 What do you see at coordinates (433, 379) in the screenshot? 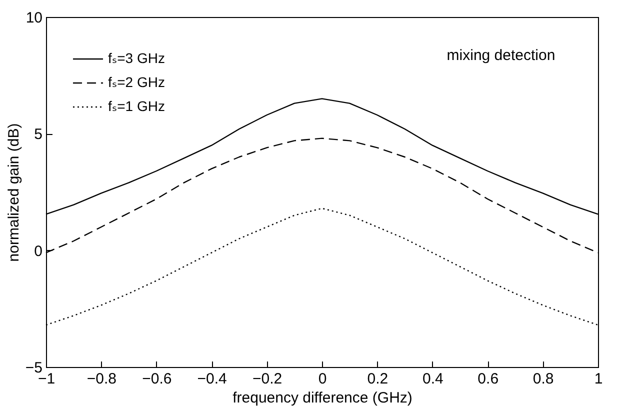
I see `x-tick-label: 0.4` at bounding box center [433, 379].